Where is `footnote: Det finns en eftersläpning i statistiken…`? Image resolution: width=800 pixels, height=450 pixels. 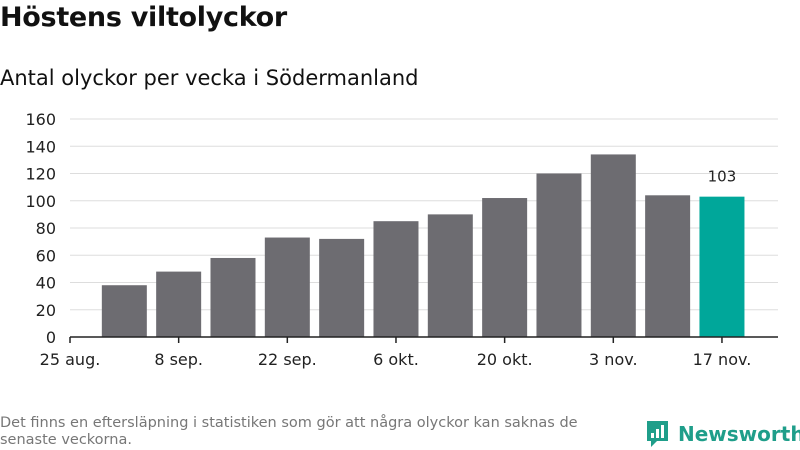
footnote: Det finns en eftersläpning i statistiken… is located at coordinates (289, 431).